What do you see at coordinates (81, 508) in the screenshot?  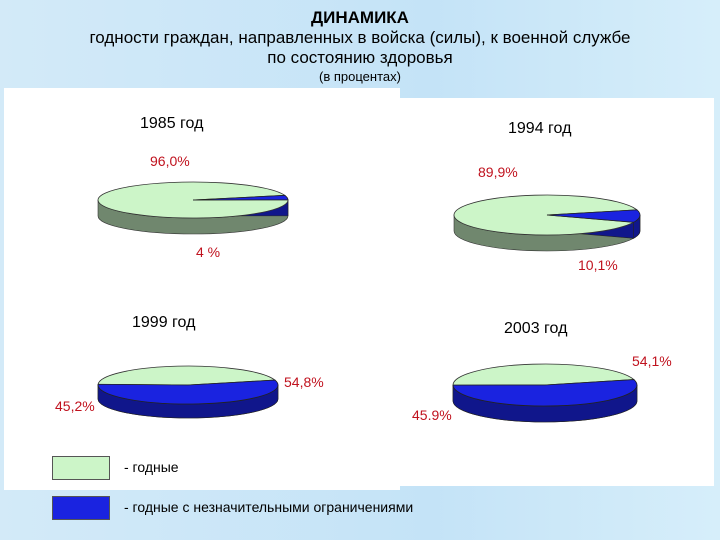 I see `legend-swatch-limited` at bounding box center [81, 508].